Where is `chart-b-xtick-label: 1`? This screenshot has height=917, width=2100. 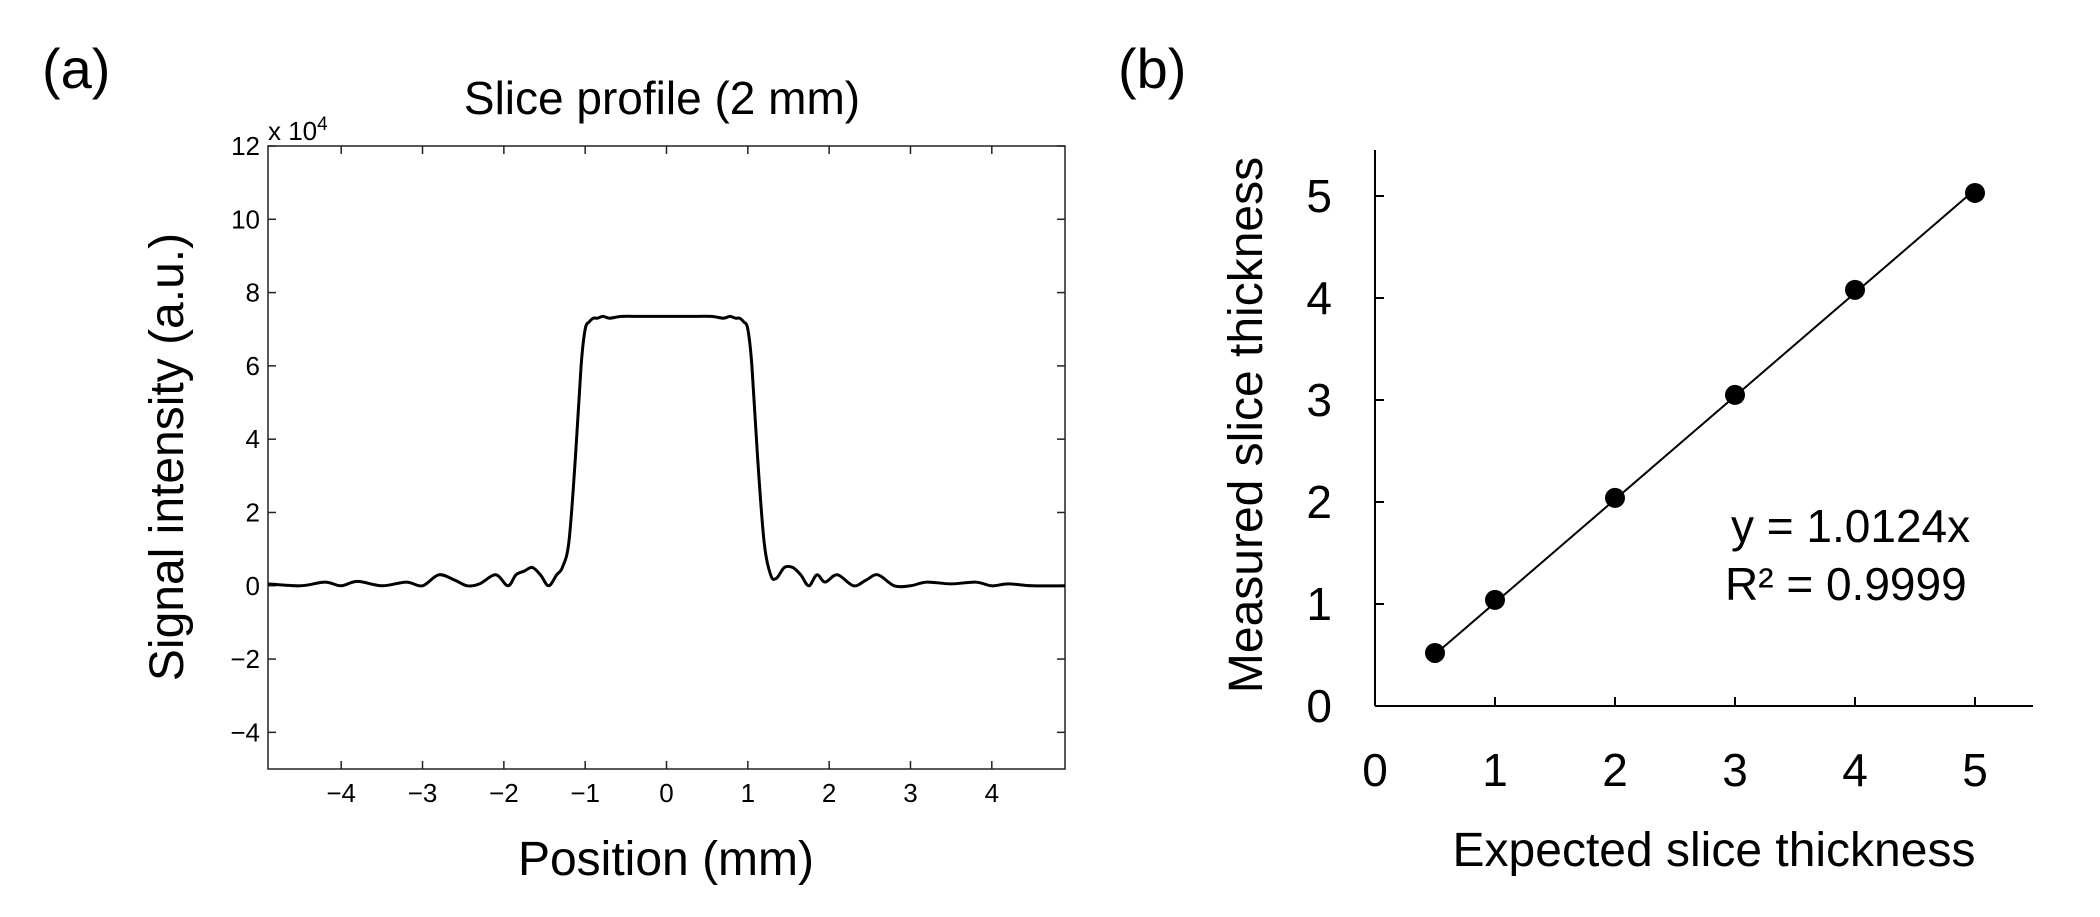
chart-b-xtick-label: 1 is located at coordinates (1495, 770).